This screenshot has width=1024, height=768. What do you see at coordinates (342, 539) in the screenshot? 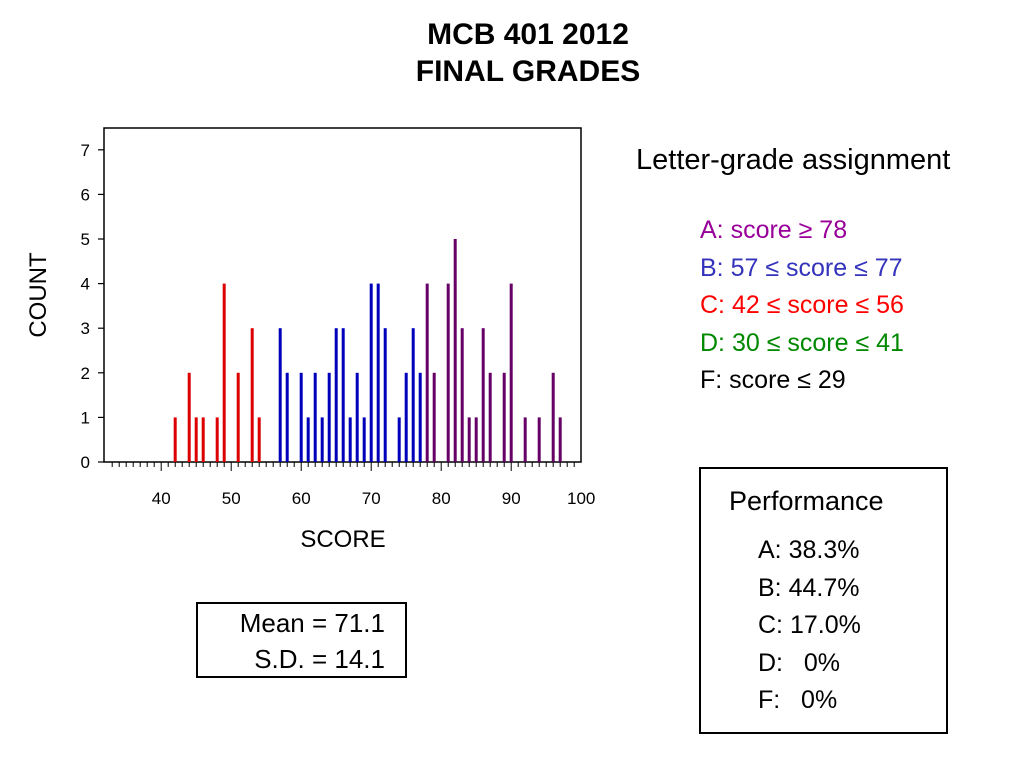
I see `x-axis-title: SCORE` at bounding box center [342, 539].